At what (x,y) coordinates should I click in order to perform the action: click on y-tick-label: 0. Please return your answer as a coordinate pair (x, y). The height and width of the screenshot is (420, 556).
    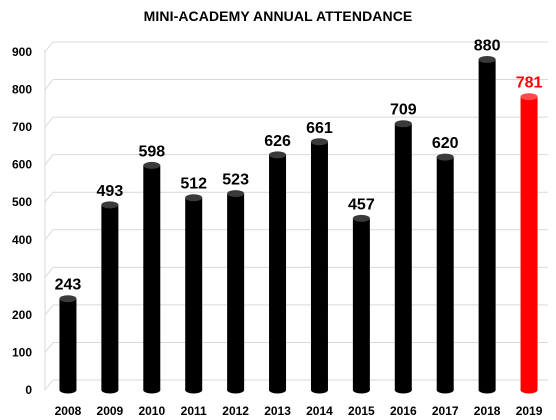
    Looking at the image, I should click on (28, 390).